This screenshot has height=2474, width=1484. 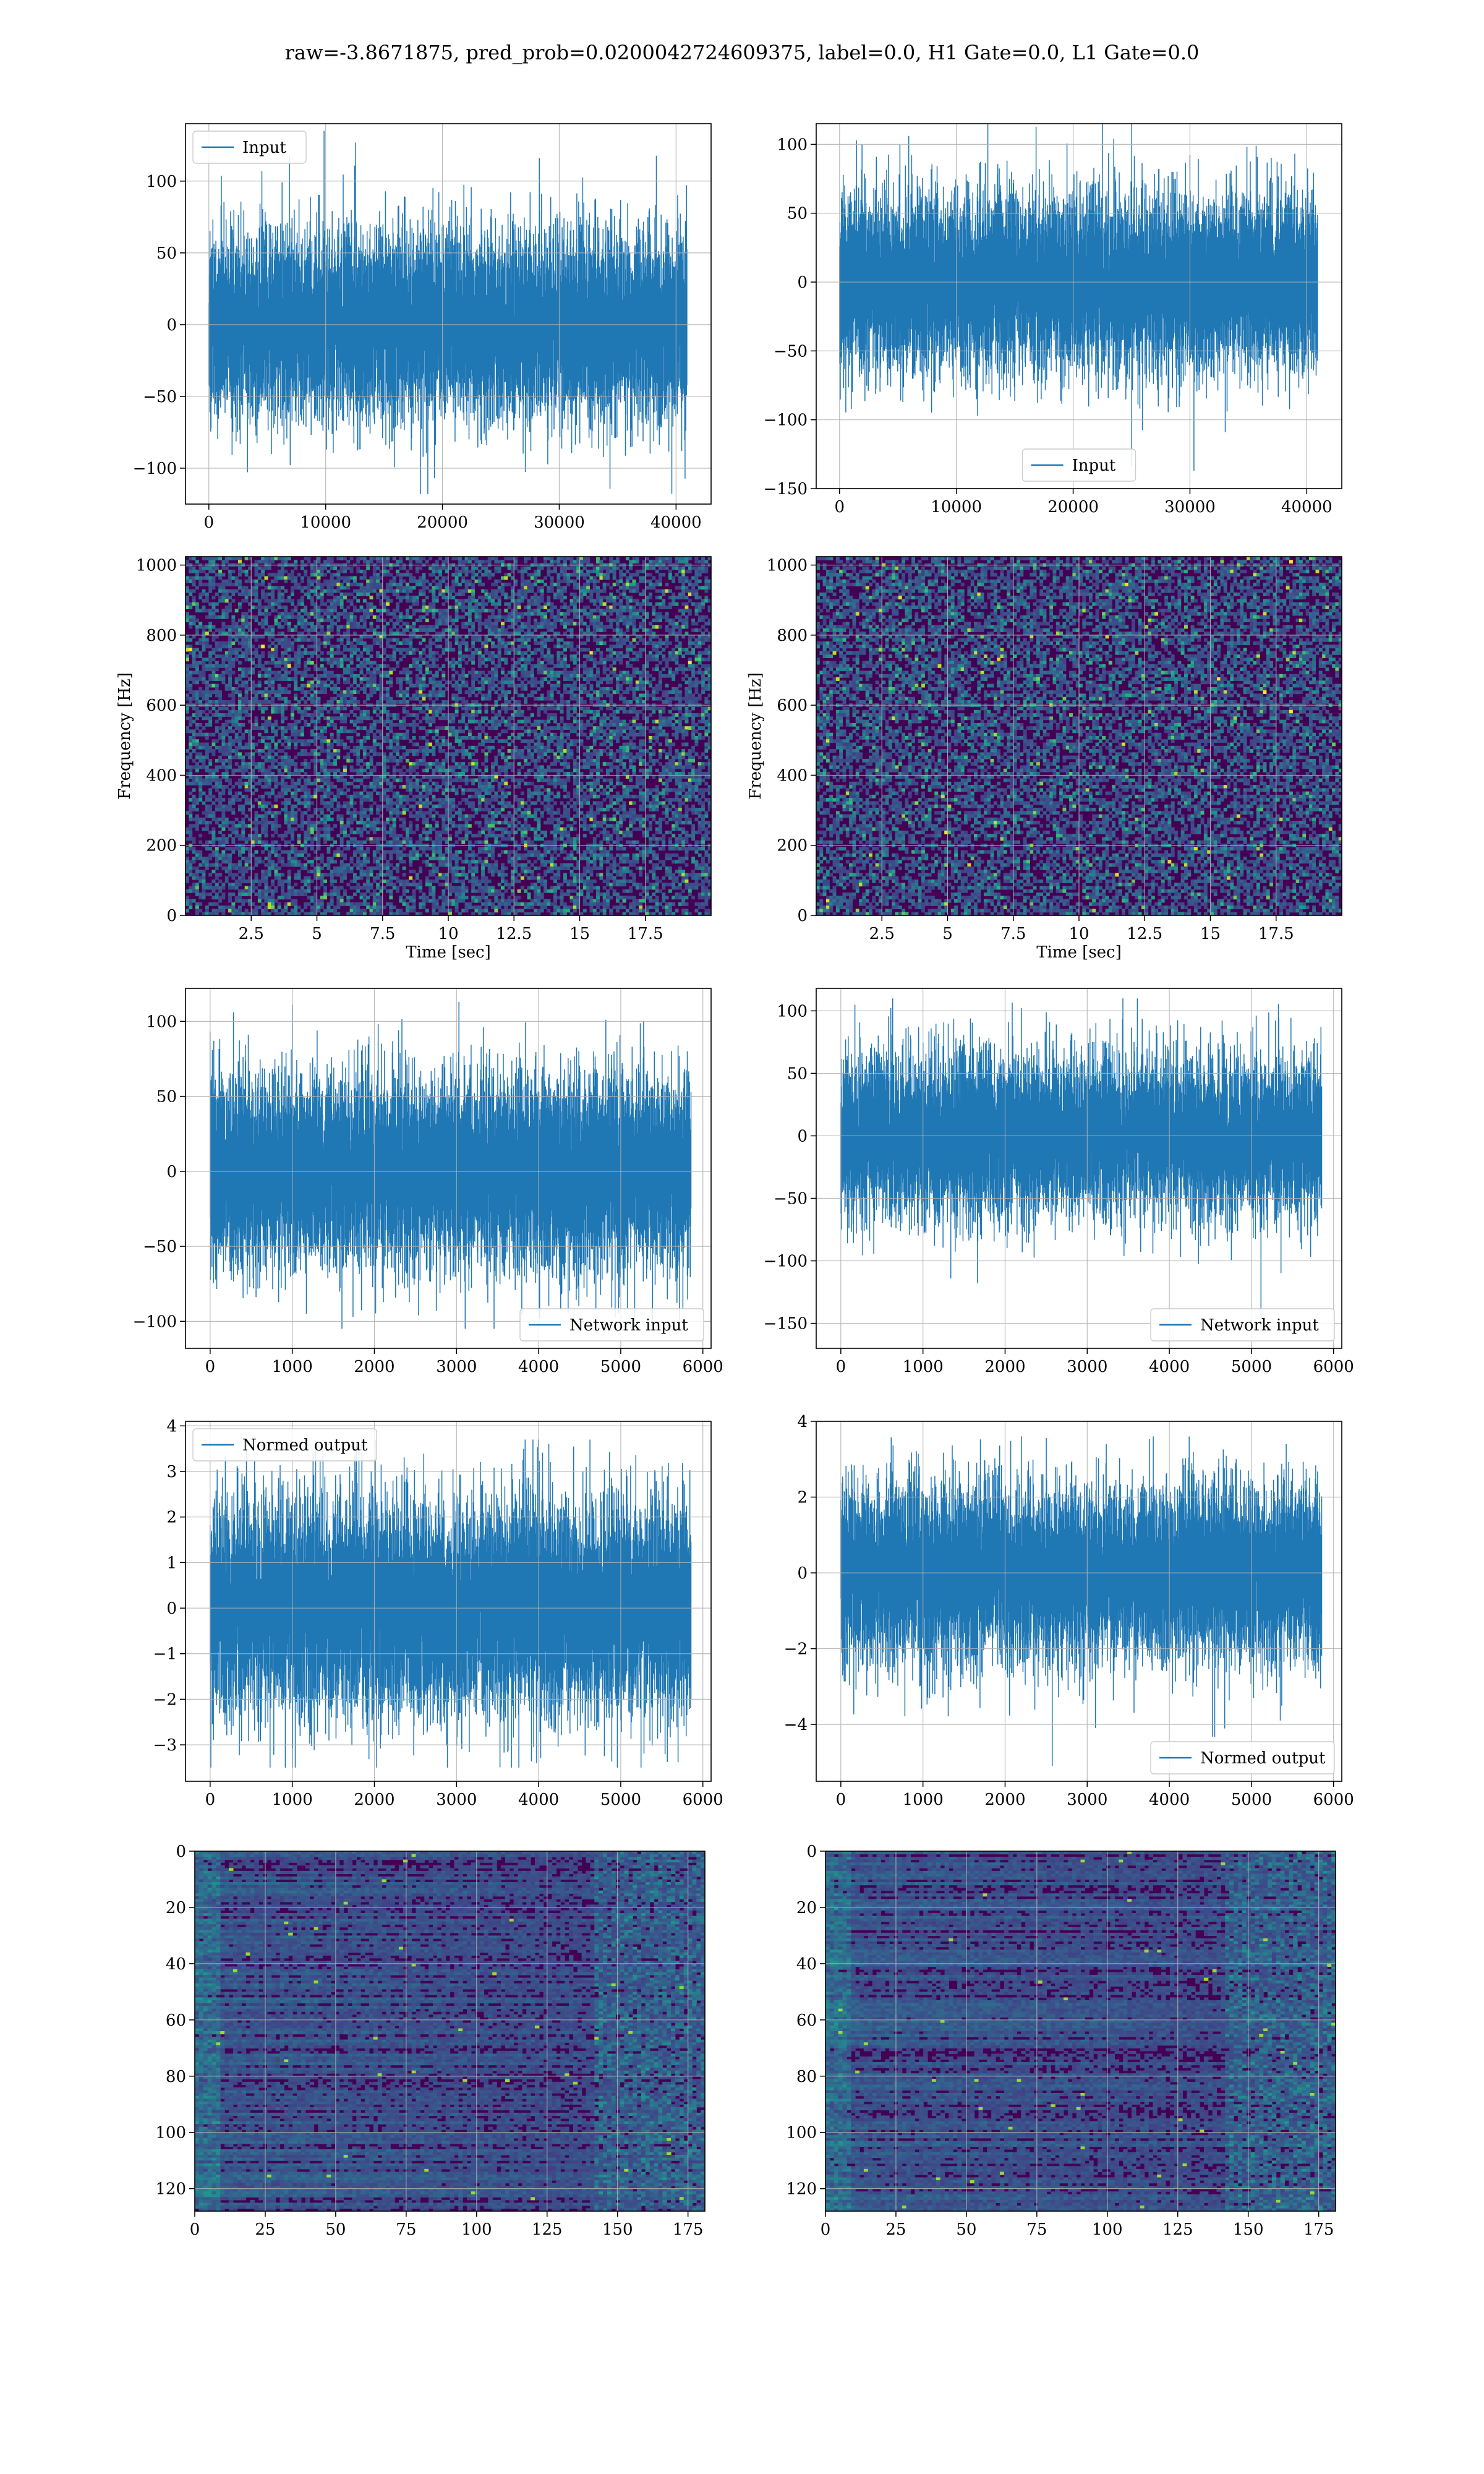 What do you see at coordinates (1107, 2229) in the screenshot?
I see `x-tick-label: 100` at bounding box center [1107, 2229].